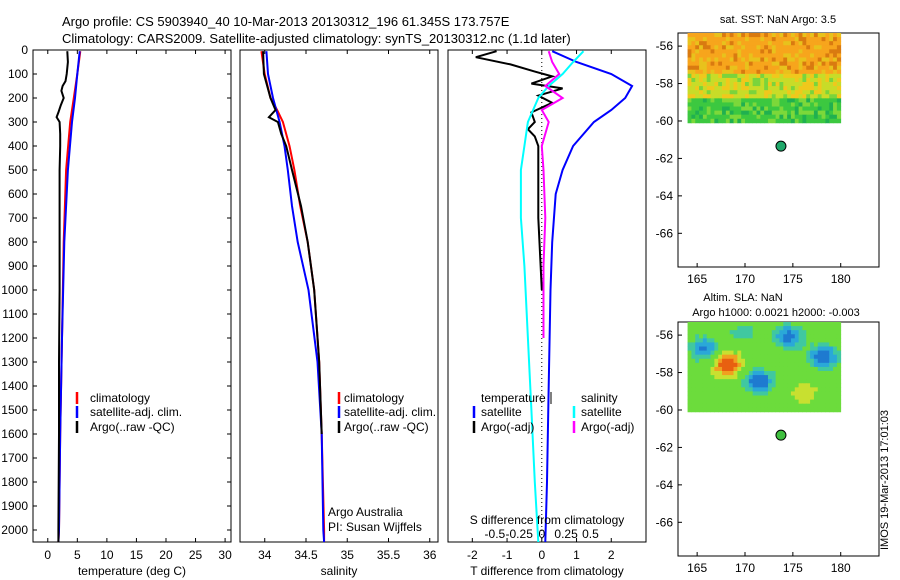  What do you see at coordinates (18, 266) in the screenshot?
I see `temperature-ytick-label: 900` at bounding box center [18, 266].